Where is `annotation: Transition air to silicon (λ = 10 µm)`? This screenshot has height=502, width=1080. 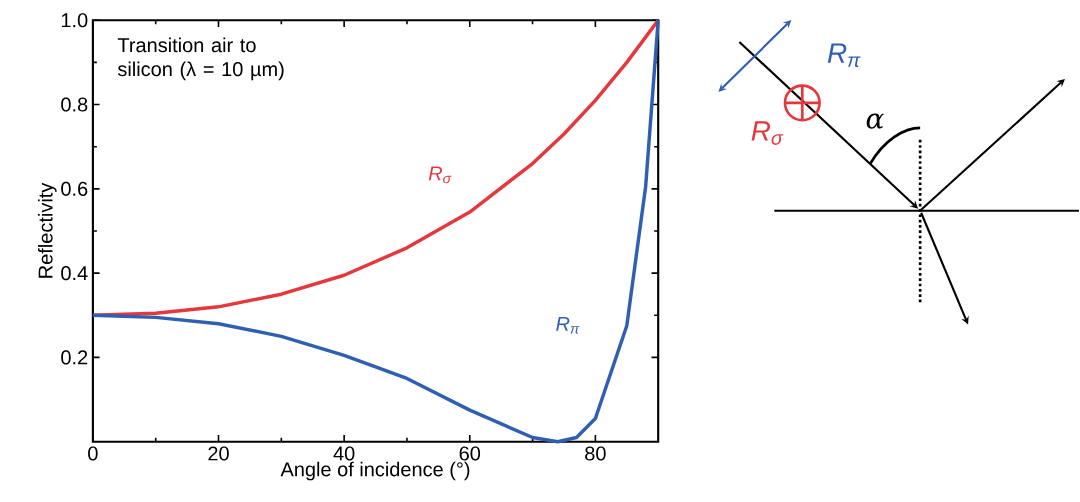 annotation: Transition air to silicon (λ = 10 µm) is located at coordinates (200, 59).